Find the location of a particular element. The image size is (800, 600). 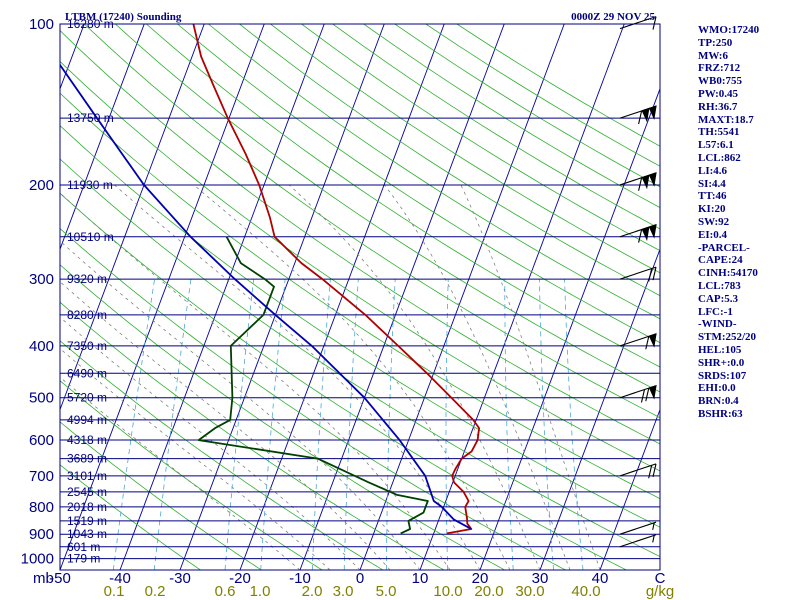

pressure-tick-label: 100 is located at coordinates (41, 24).